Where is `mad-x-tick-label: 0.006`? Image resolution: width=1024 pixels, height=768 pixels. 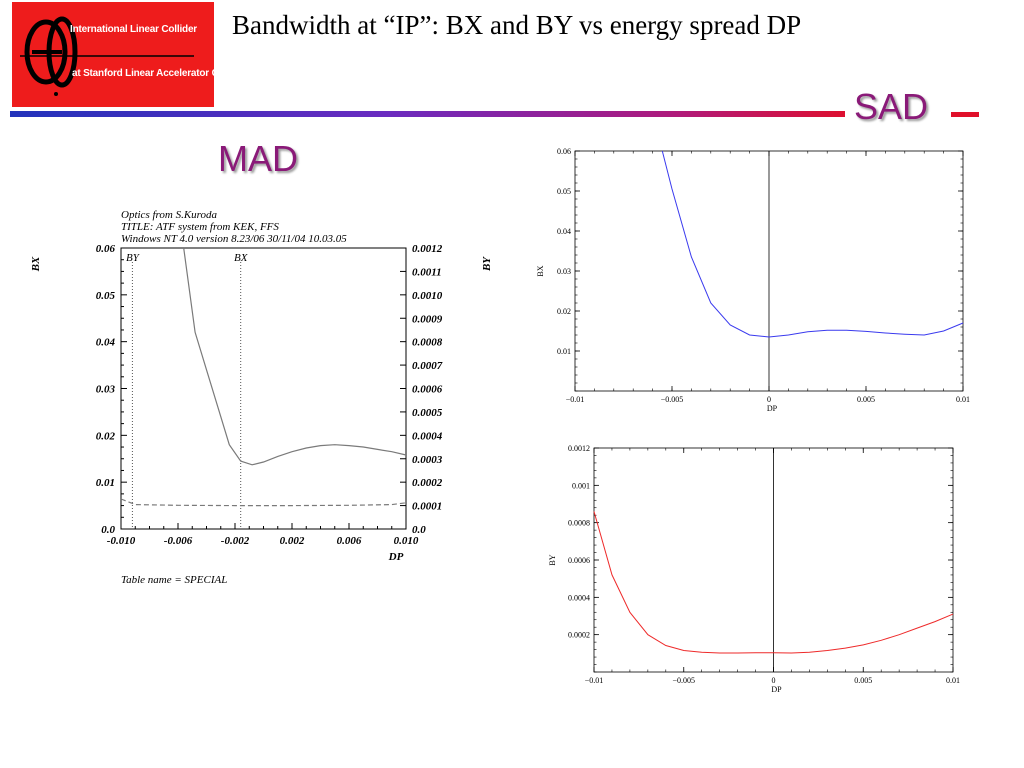
mad-x-tick-label: 0.006 is located at coordinates (349, 541).